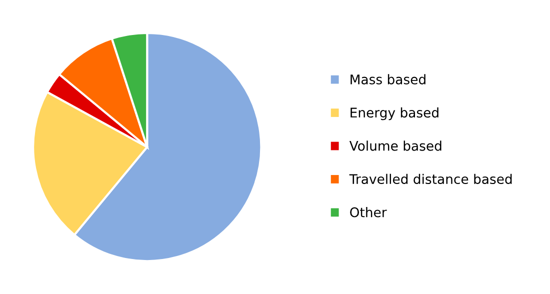  I want to click on legend-label: Travelled distance based, so click(430, 179).